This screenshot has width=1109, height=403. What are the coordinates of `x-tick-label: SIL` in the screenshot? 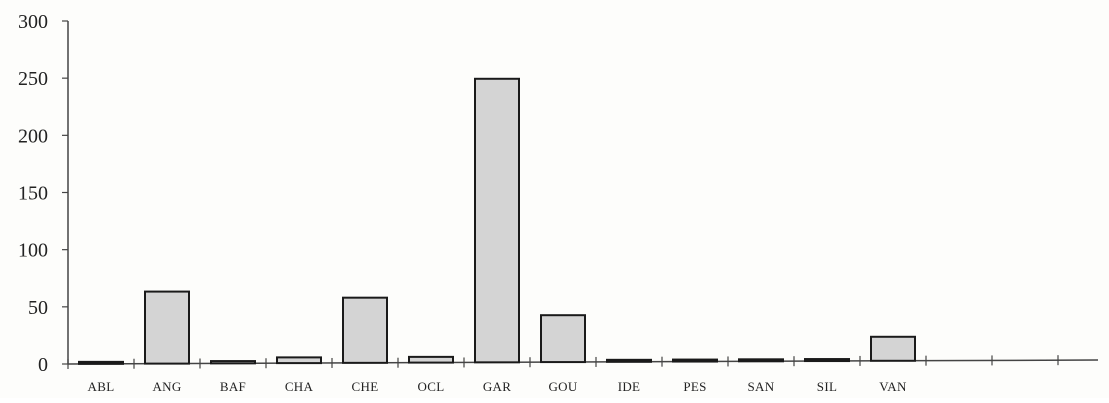 It's located at (827, 386).